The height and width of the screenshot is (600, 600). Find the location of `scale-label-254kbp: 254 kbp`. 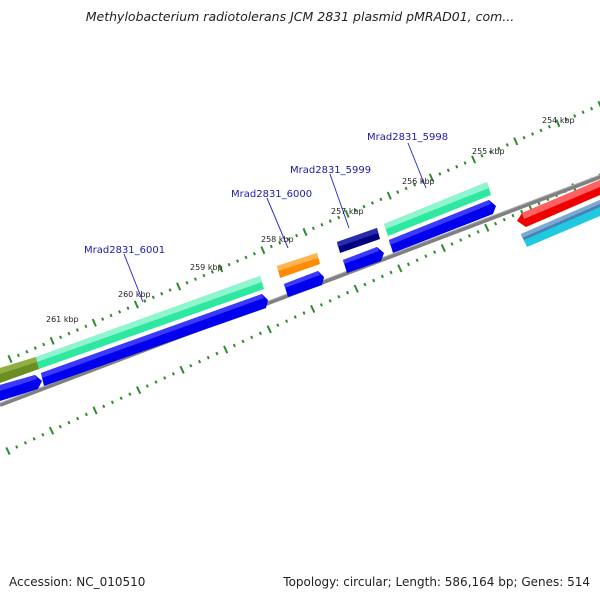

scale-label-254kbp: 254 kbp is located at coordinates (558, 120).